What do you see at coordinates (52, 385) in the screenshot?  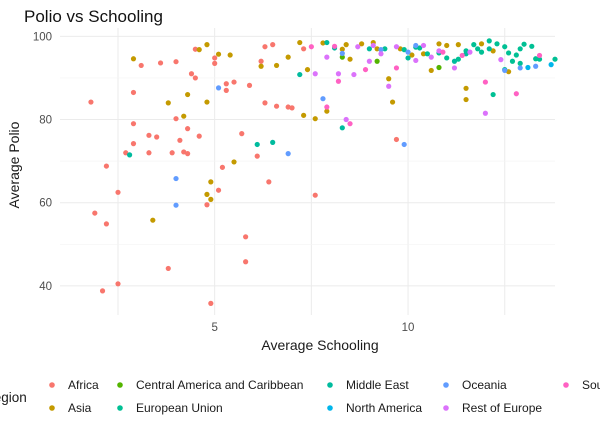 I see `legend-key-africa` at bounding box center [52, 385].